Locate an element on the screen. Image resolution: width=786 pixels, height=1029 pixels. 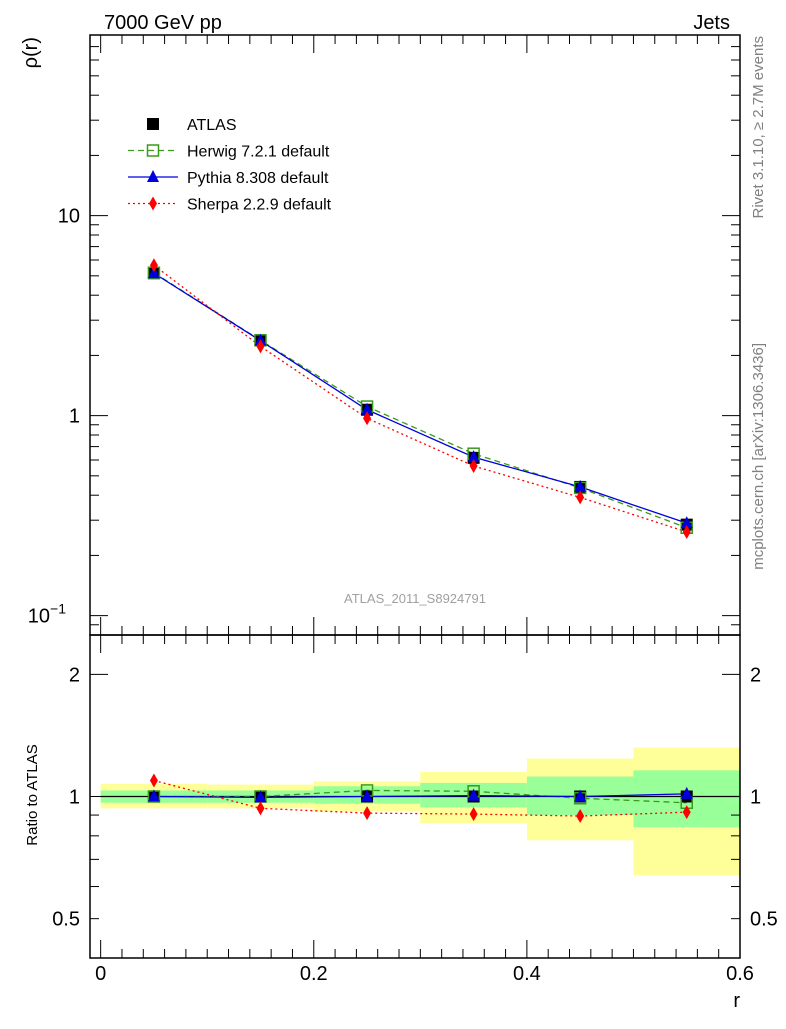
ratio-y-tick-label-left-1: 1 is located at coordinates (74, 798).